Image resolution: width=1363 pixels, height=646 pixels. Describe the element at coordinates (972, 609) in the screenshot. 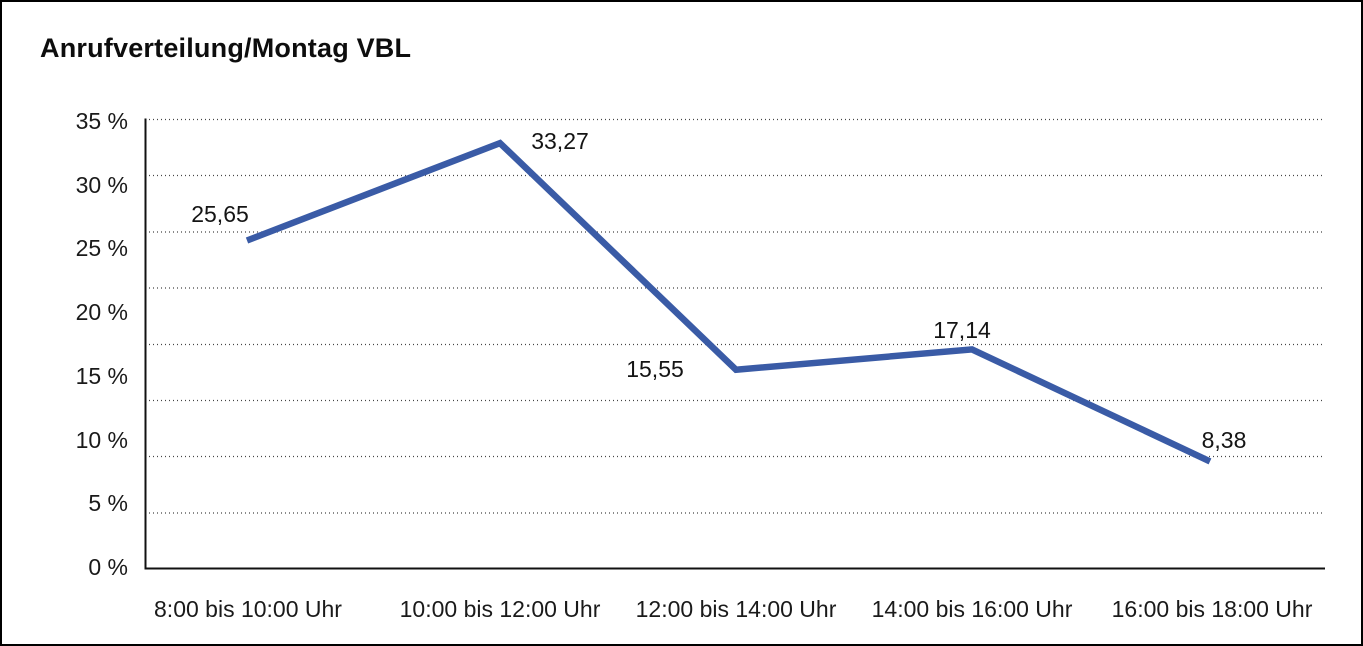

I see `x-axis-category-label: 14:00 bis 16:00 Uhr` at that location.